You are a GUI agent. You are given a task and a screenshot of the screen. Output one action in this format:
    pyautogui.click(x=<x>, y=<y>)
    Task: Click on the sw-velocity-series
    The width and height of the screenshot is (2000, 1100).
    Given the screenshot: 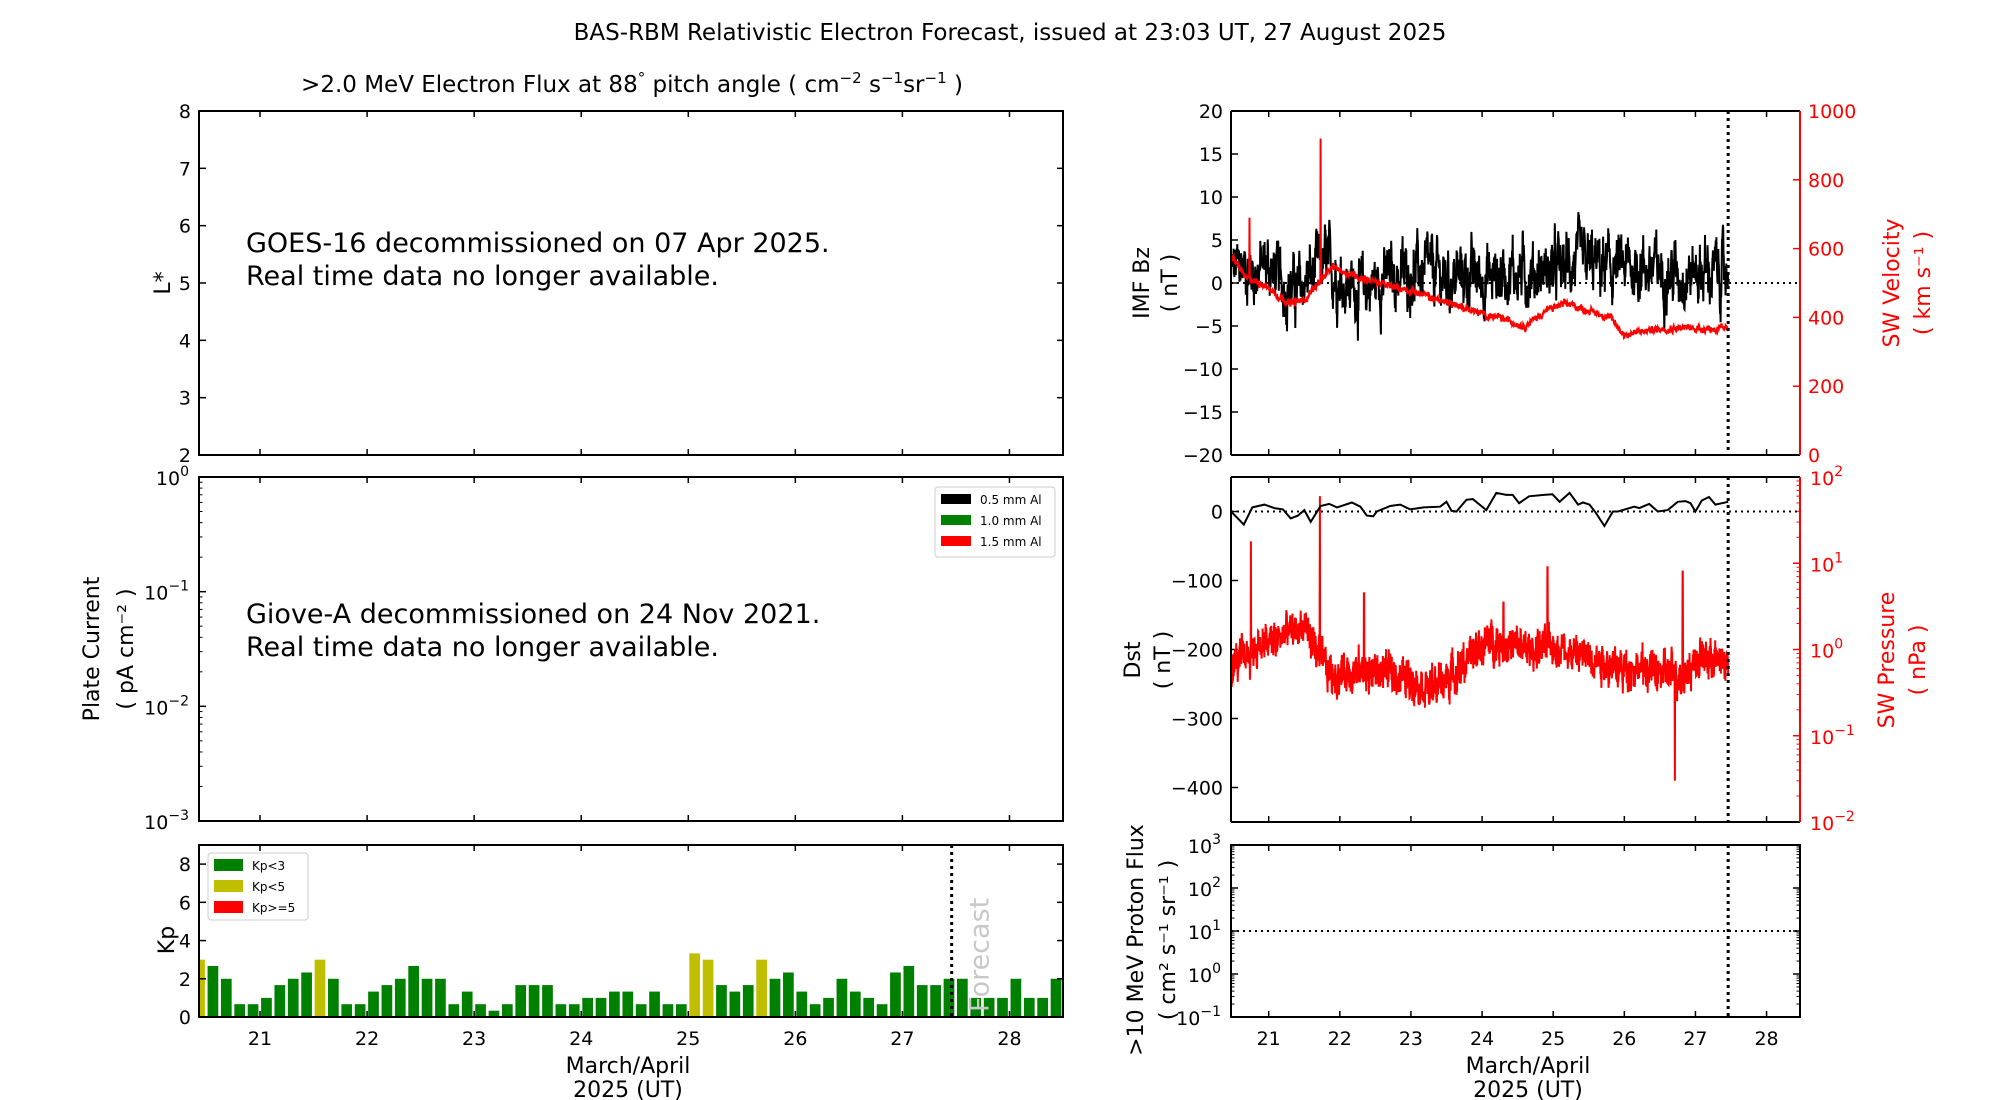 What is the action you would take?
    pyautogui.click(x=1480, y=239)
    